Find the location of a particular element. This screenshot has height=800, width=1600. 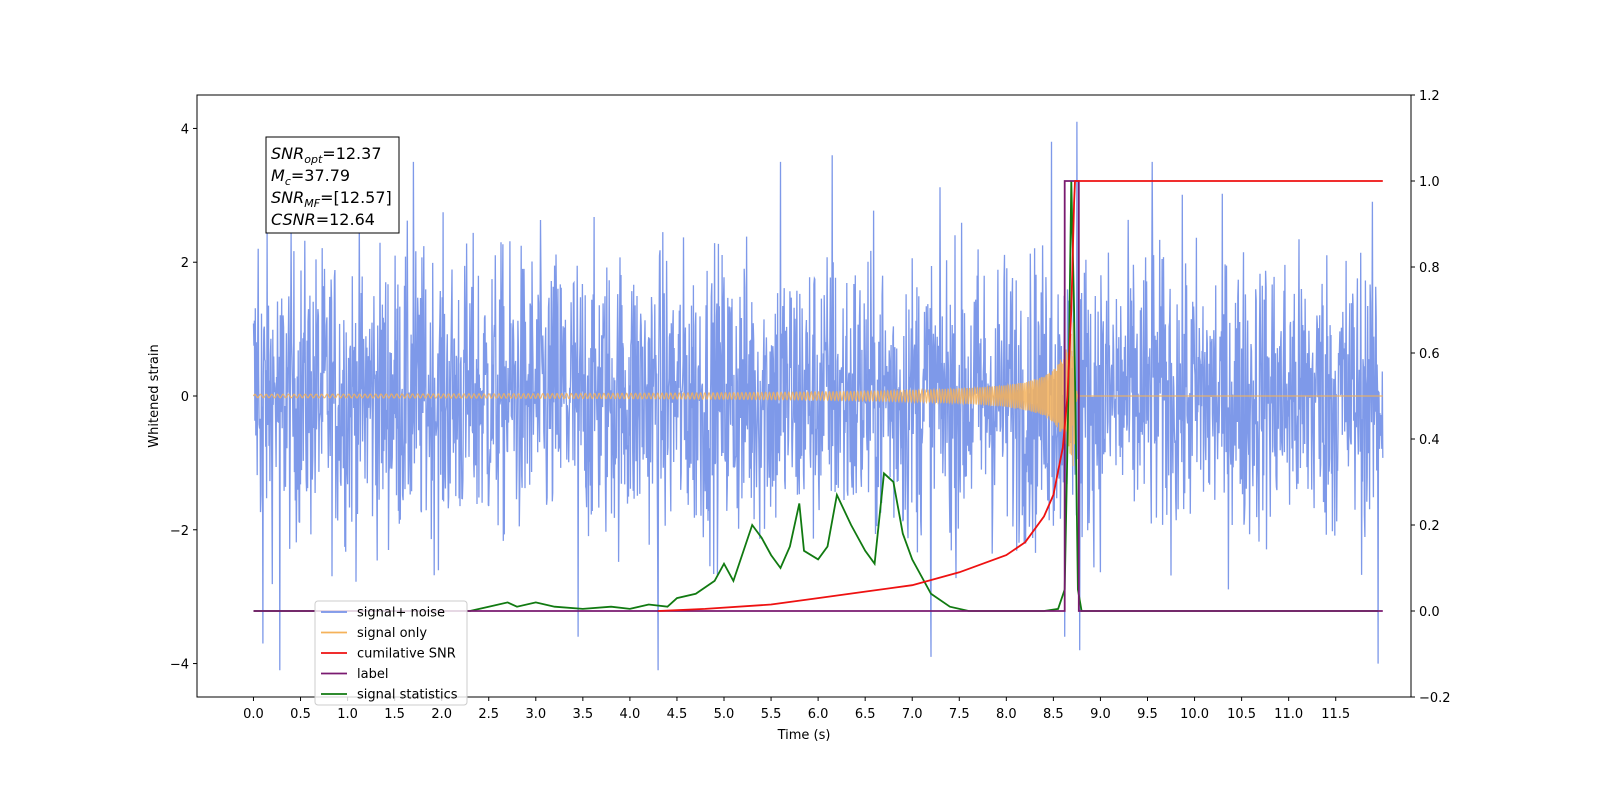

x-tick-label: 10.5 is located at coordinates (1241, 714).